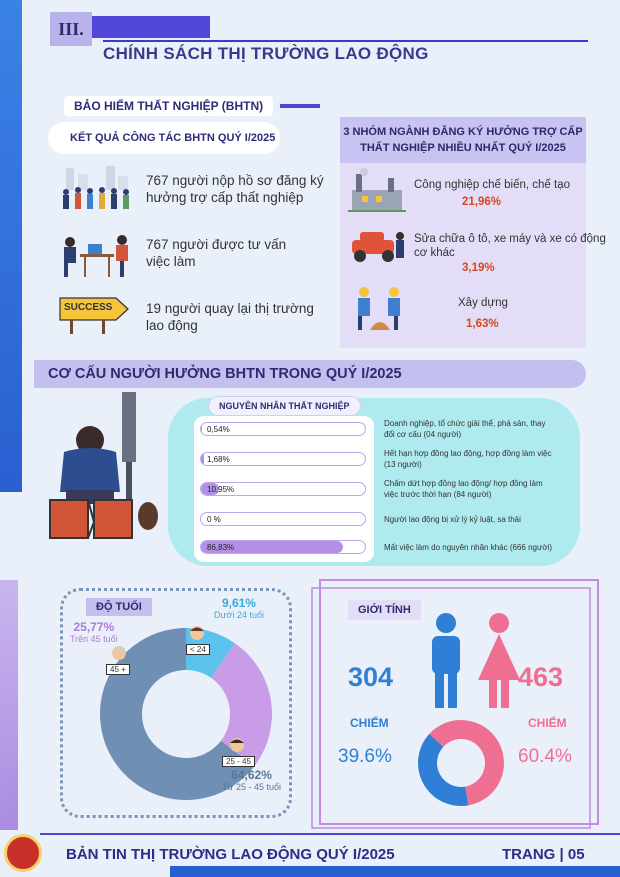 The width and height of the screenshot is (620, 877). I want to click on stat-registered-line1: 767 người nộp hồ sơ đăng ký, so click(235, 180).